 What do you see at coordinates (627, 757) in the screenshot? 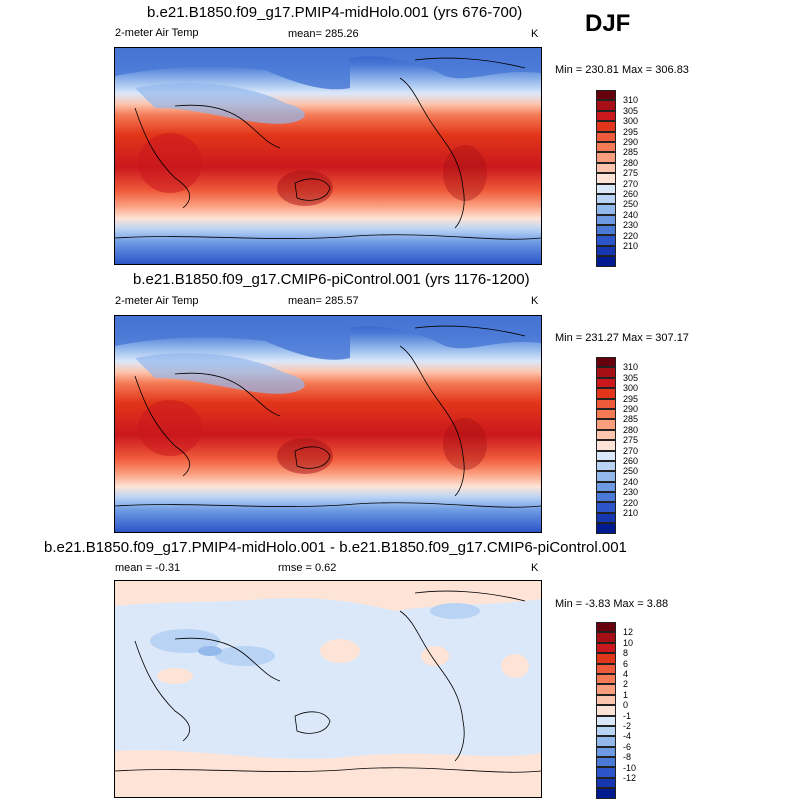
I see `colorbar-tick-label: -8` at bounding box center [627, 757].